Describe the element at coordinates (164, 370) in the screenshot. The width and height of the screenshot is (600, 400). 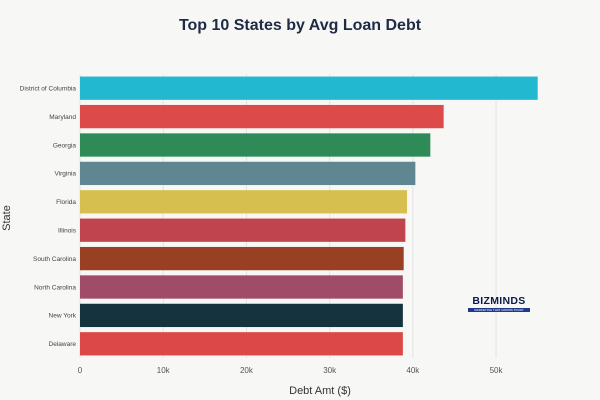
I see `x-tick-label: 10k` at that location.